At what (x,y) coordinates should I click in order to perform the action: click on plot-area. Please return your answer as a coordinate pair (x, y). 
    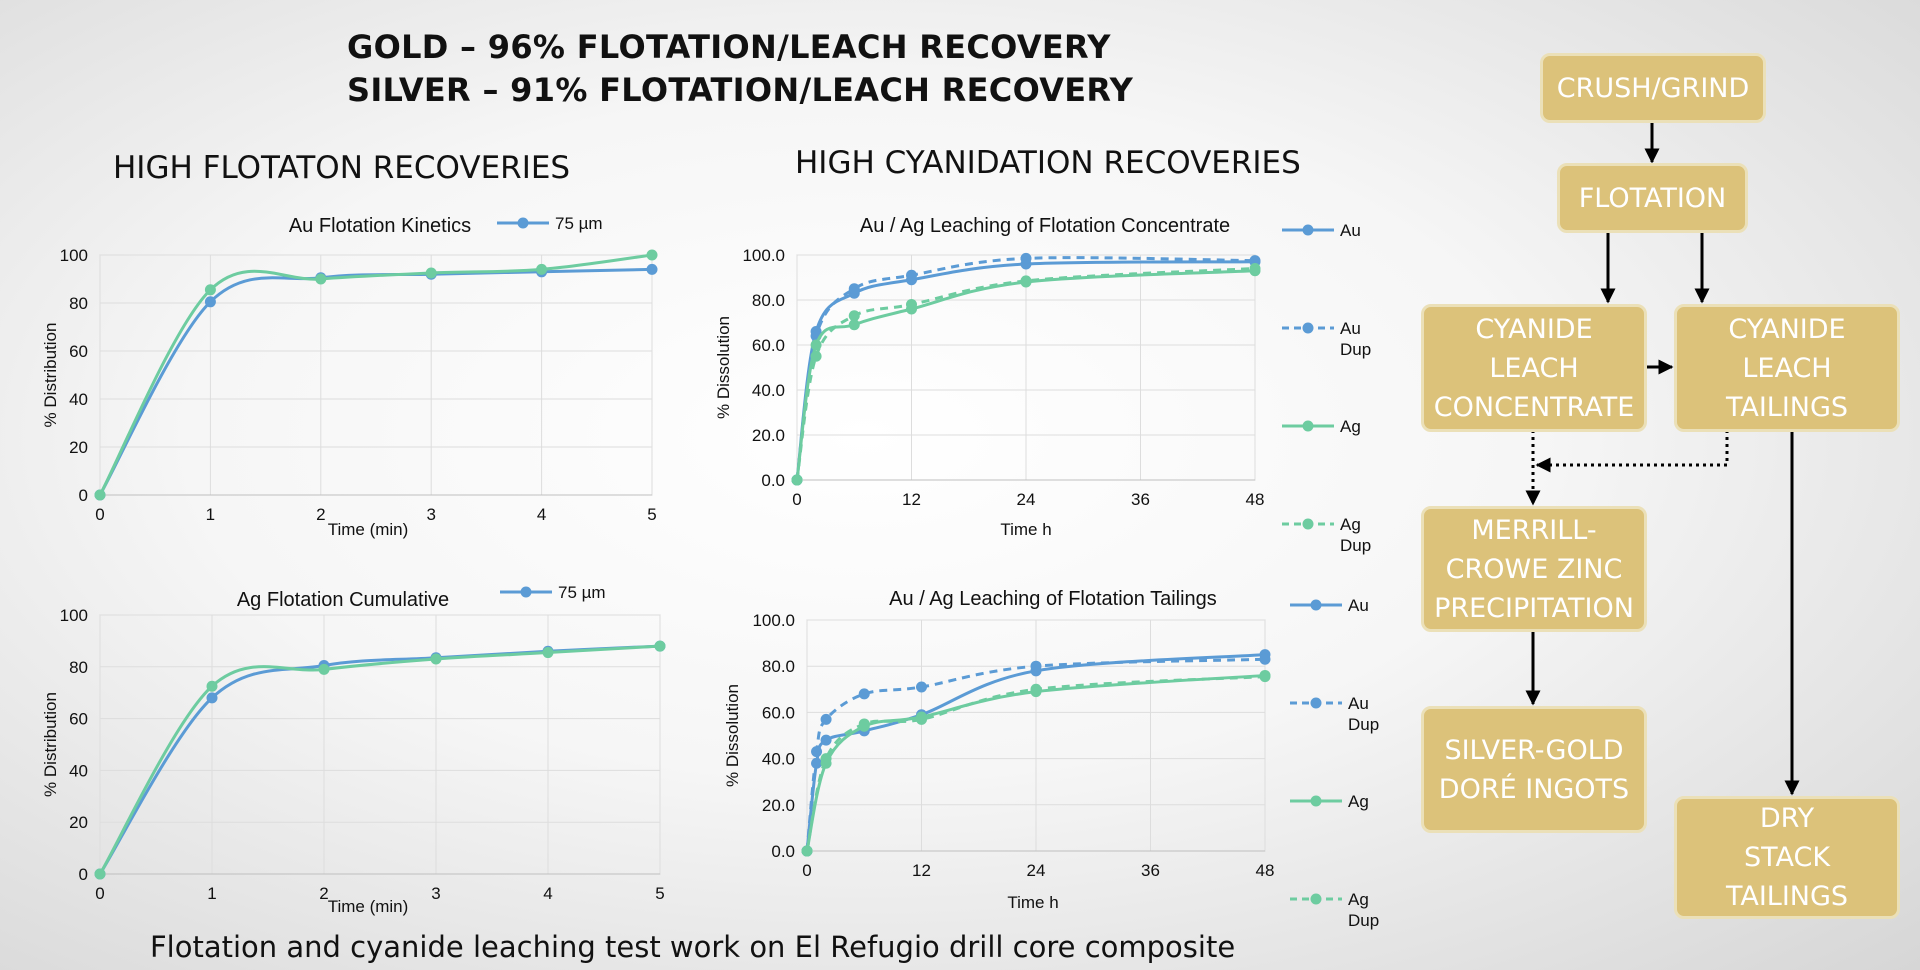
    Looking at the image, I should click on (380, 744).